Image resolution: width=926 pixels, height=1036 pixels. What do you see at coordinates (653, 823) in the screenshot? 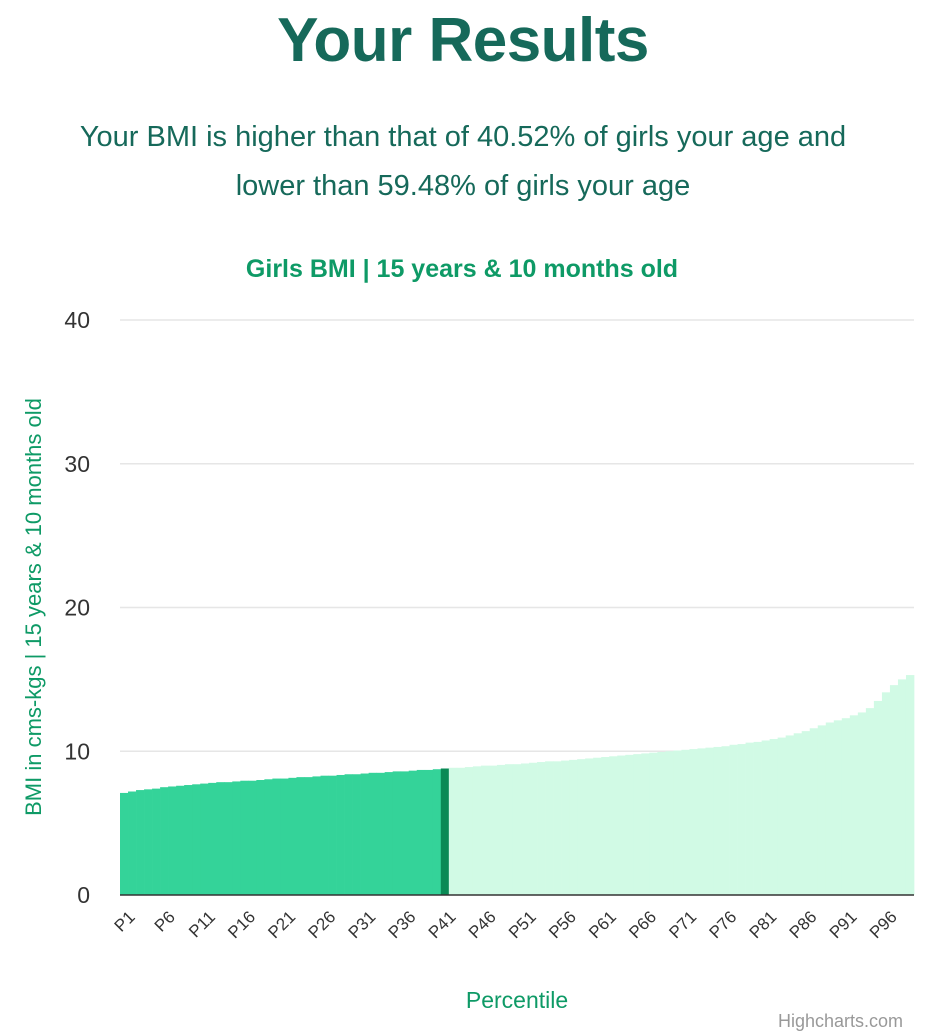
I see `bar-p67` at bounding box center [653, 823].